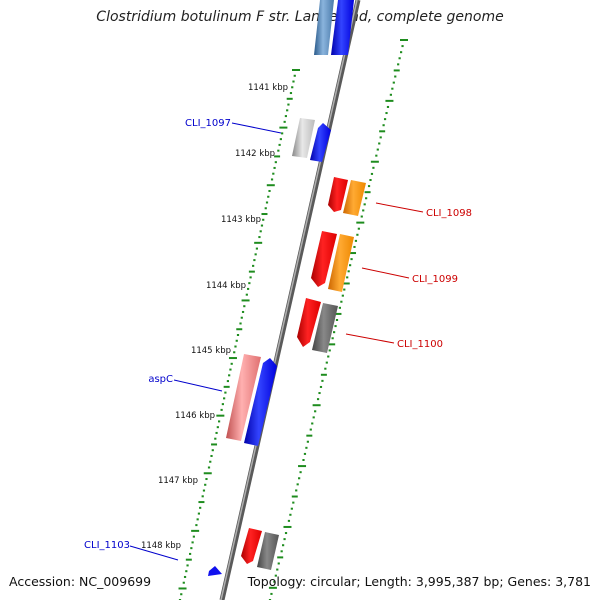 This screenshot has width=600, height=600. What do you see at coordinates (449, 213) in the screenshot?
I see `gene-label-cli-1098: CLI_1098` at bounding box center [449, 213].